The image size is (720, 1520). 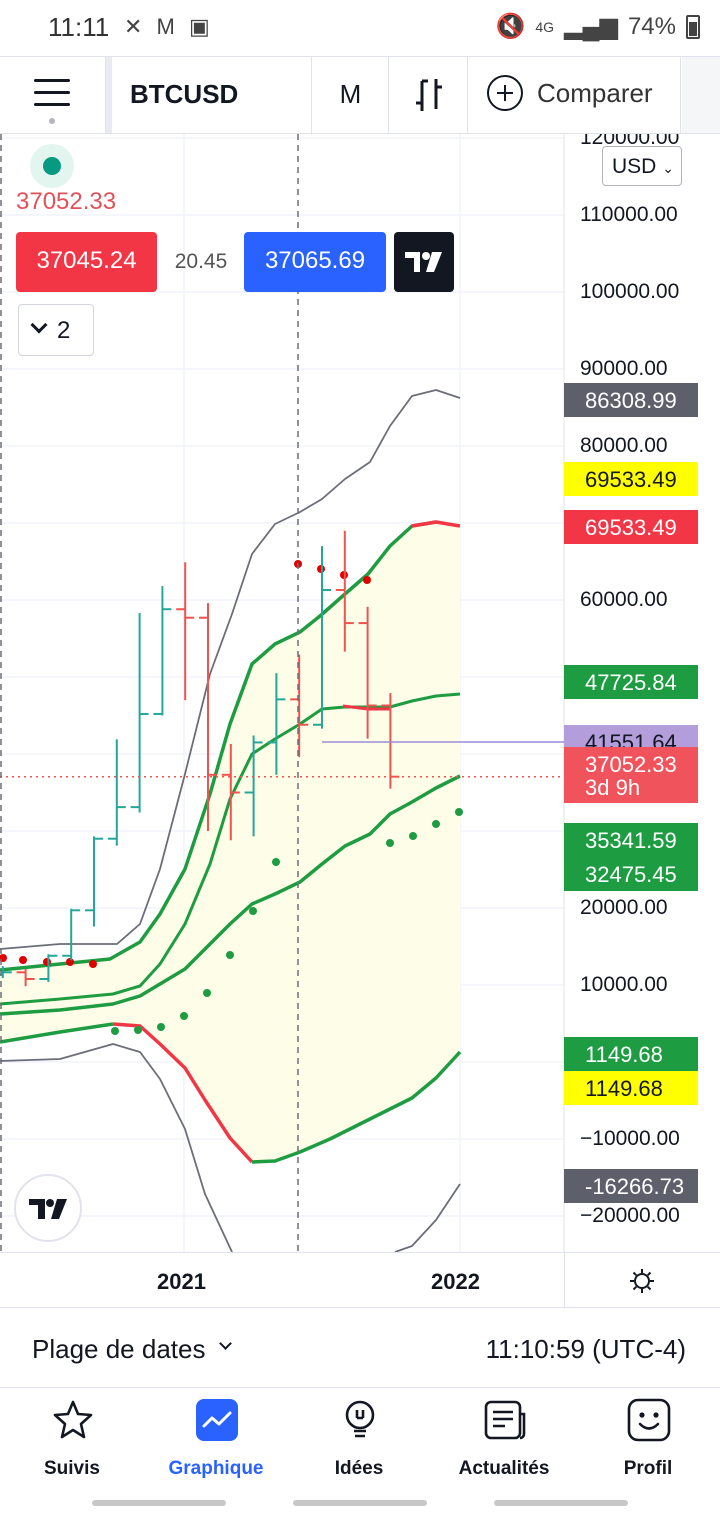 I want to click on chevron-down-icon: ⌄, so click(x=668, y=168).